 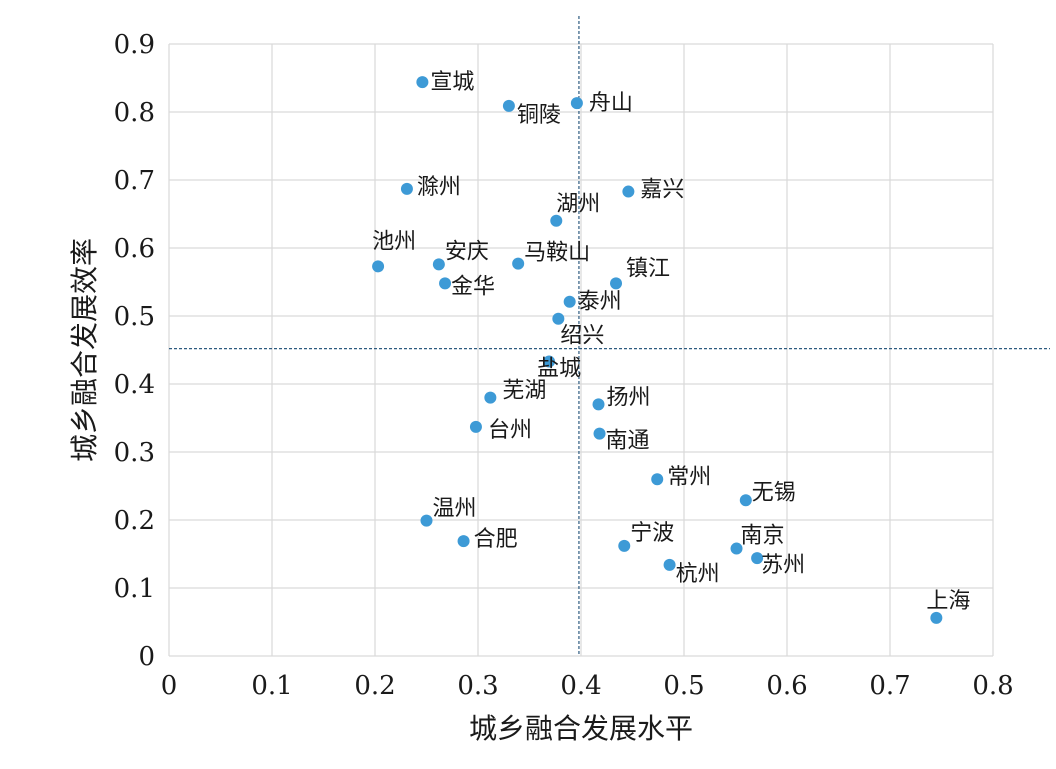 I want to click on data-point-label: 无锡, so click(x=774, y=492).